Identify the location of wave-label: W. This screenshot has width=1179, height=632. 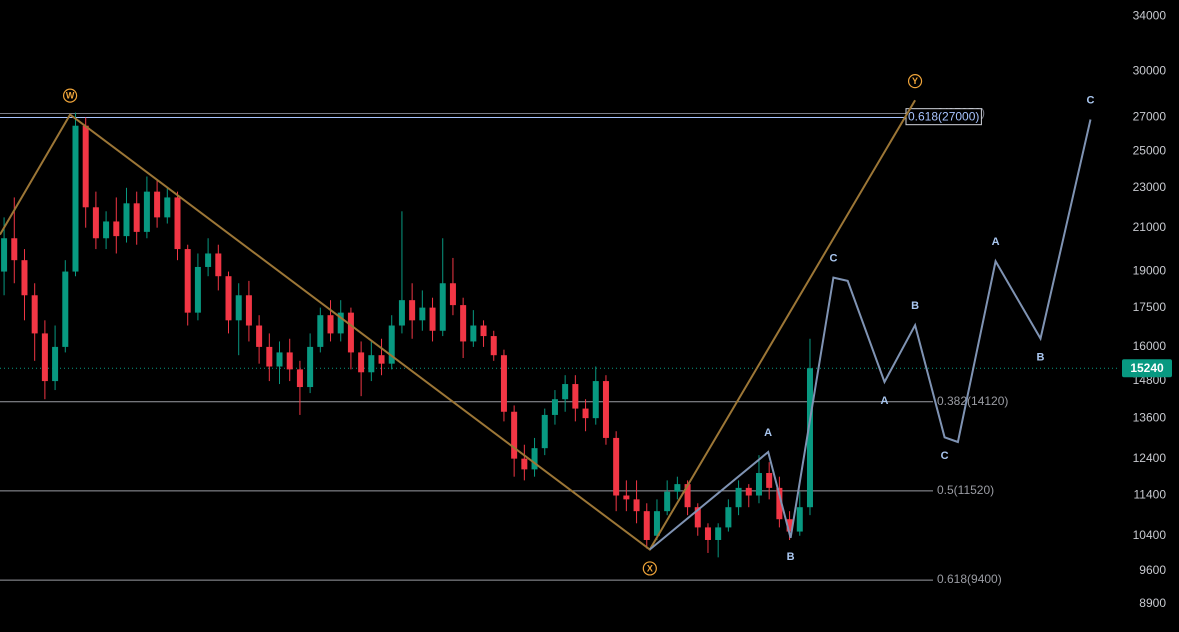
(70, 95).